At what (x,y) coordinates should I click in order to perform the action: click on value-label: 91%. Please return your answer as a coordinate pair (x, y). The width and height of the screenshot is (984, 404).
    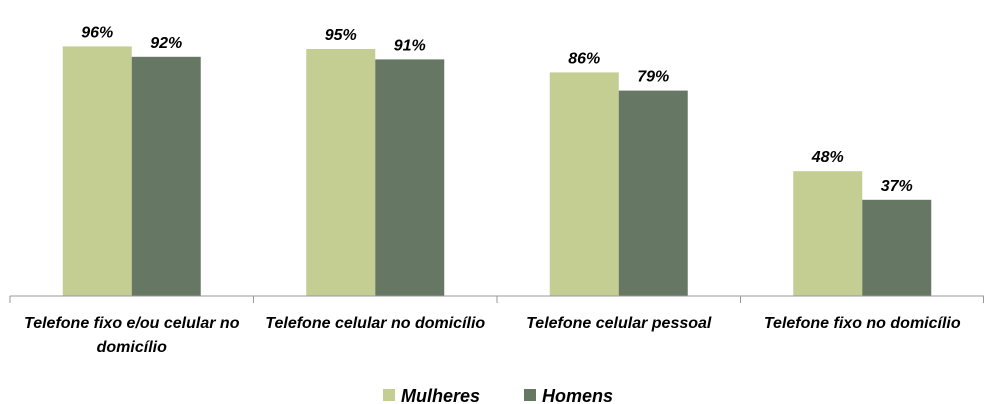
    Looking at the image, I should click on (410, 45).